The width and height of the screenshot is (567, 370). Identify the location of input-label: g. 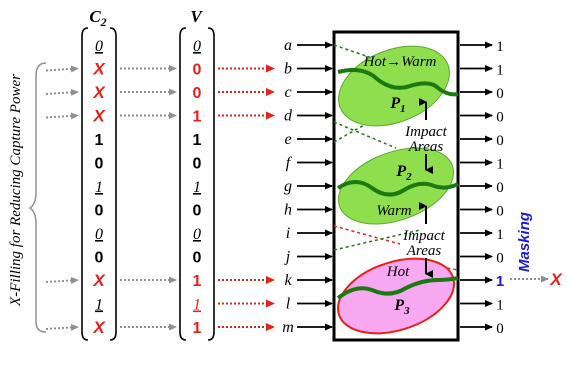
(288, 186).